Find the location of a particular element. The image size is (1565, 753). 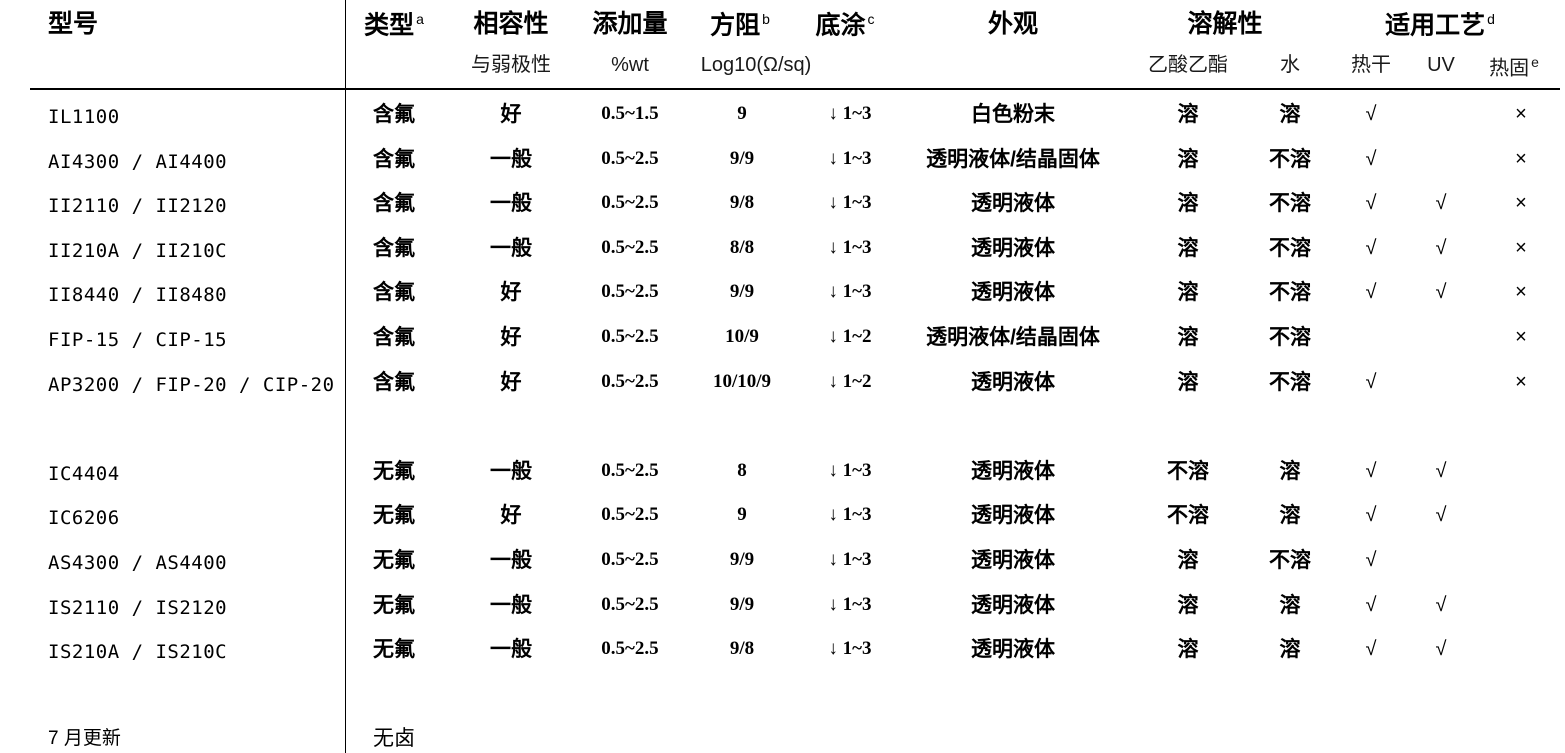

header-compatibility-label: 相容性 is located at coordinates (511, 24).